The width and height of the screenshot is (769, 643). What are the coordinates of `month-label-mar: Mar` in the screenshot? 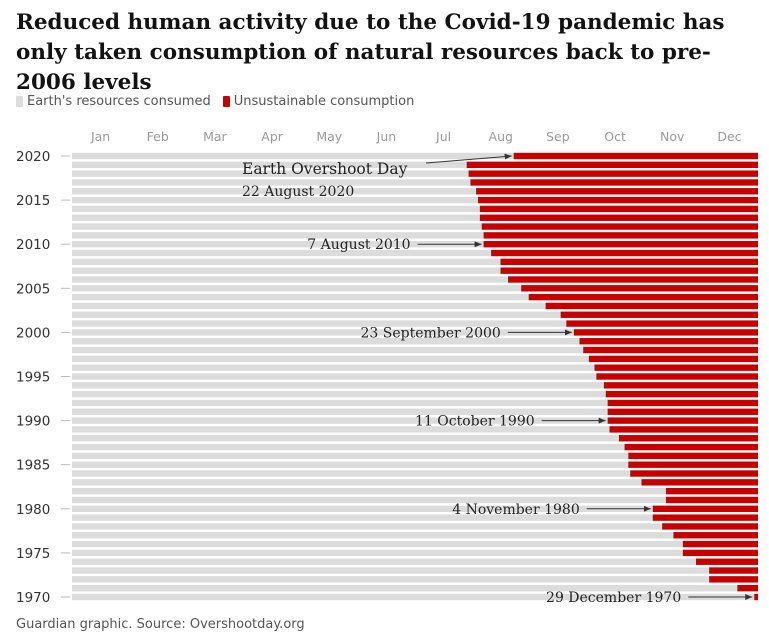 It's located at (215, 136).